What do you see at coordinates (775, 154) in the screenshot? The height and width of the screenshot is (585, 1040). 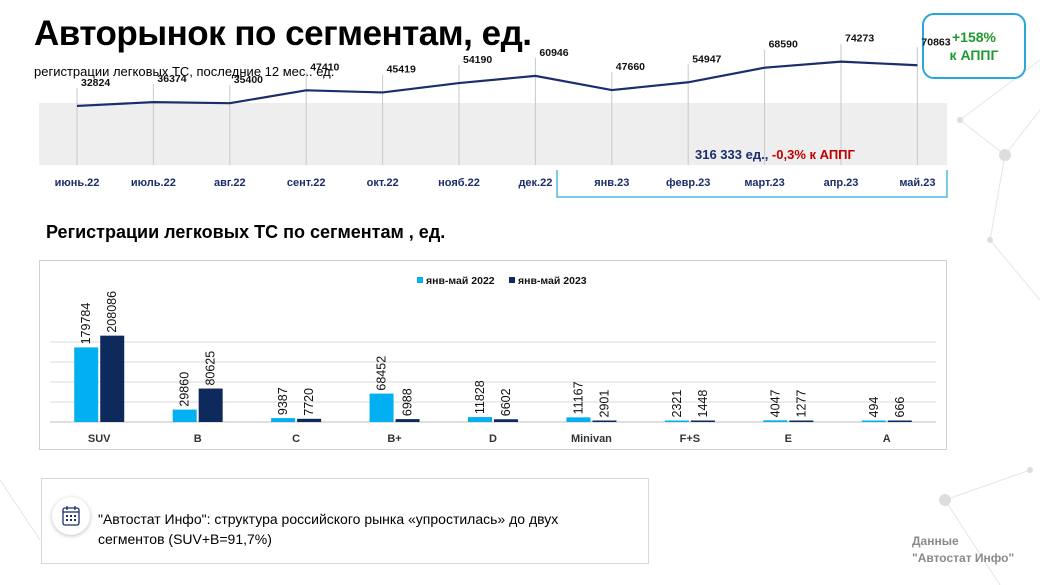 I see `line-total-label: 316 333 ед., -0,3% к АППГ` at bounding box center [775, 154].